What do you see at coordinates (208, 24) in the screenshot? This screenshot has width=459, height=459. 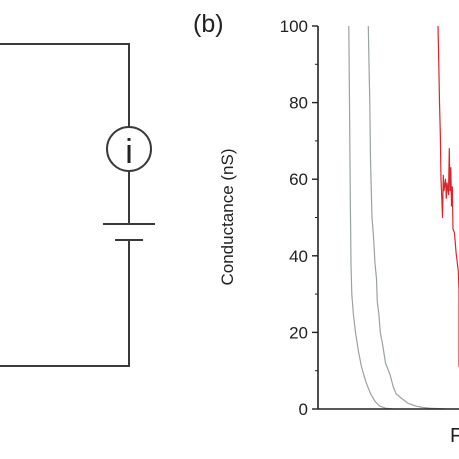 I see `panel-label: (b)` at bounding box center [208, 24].